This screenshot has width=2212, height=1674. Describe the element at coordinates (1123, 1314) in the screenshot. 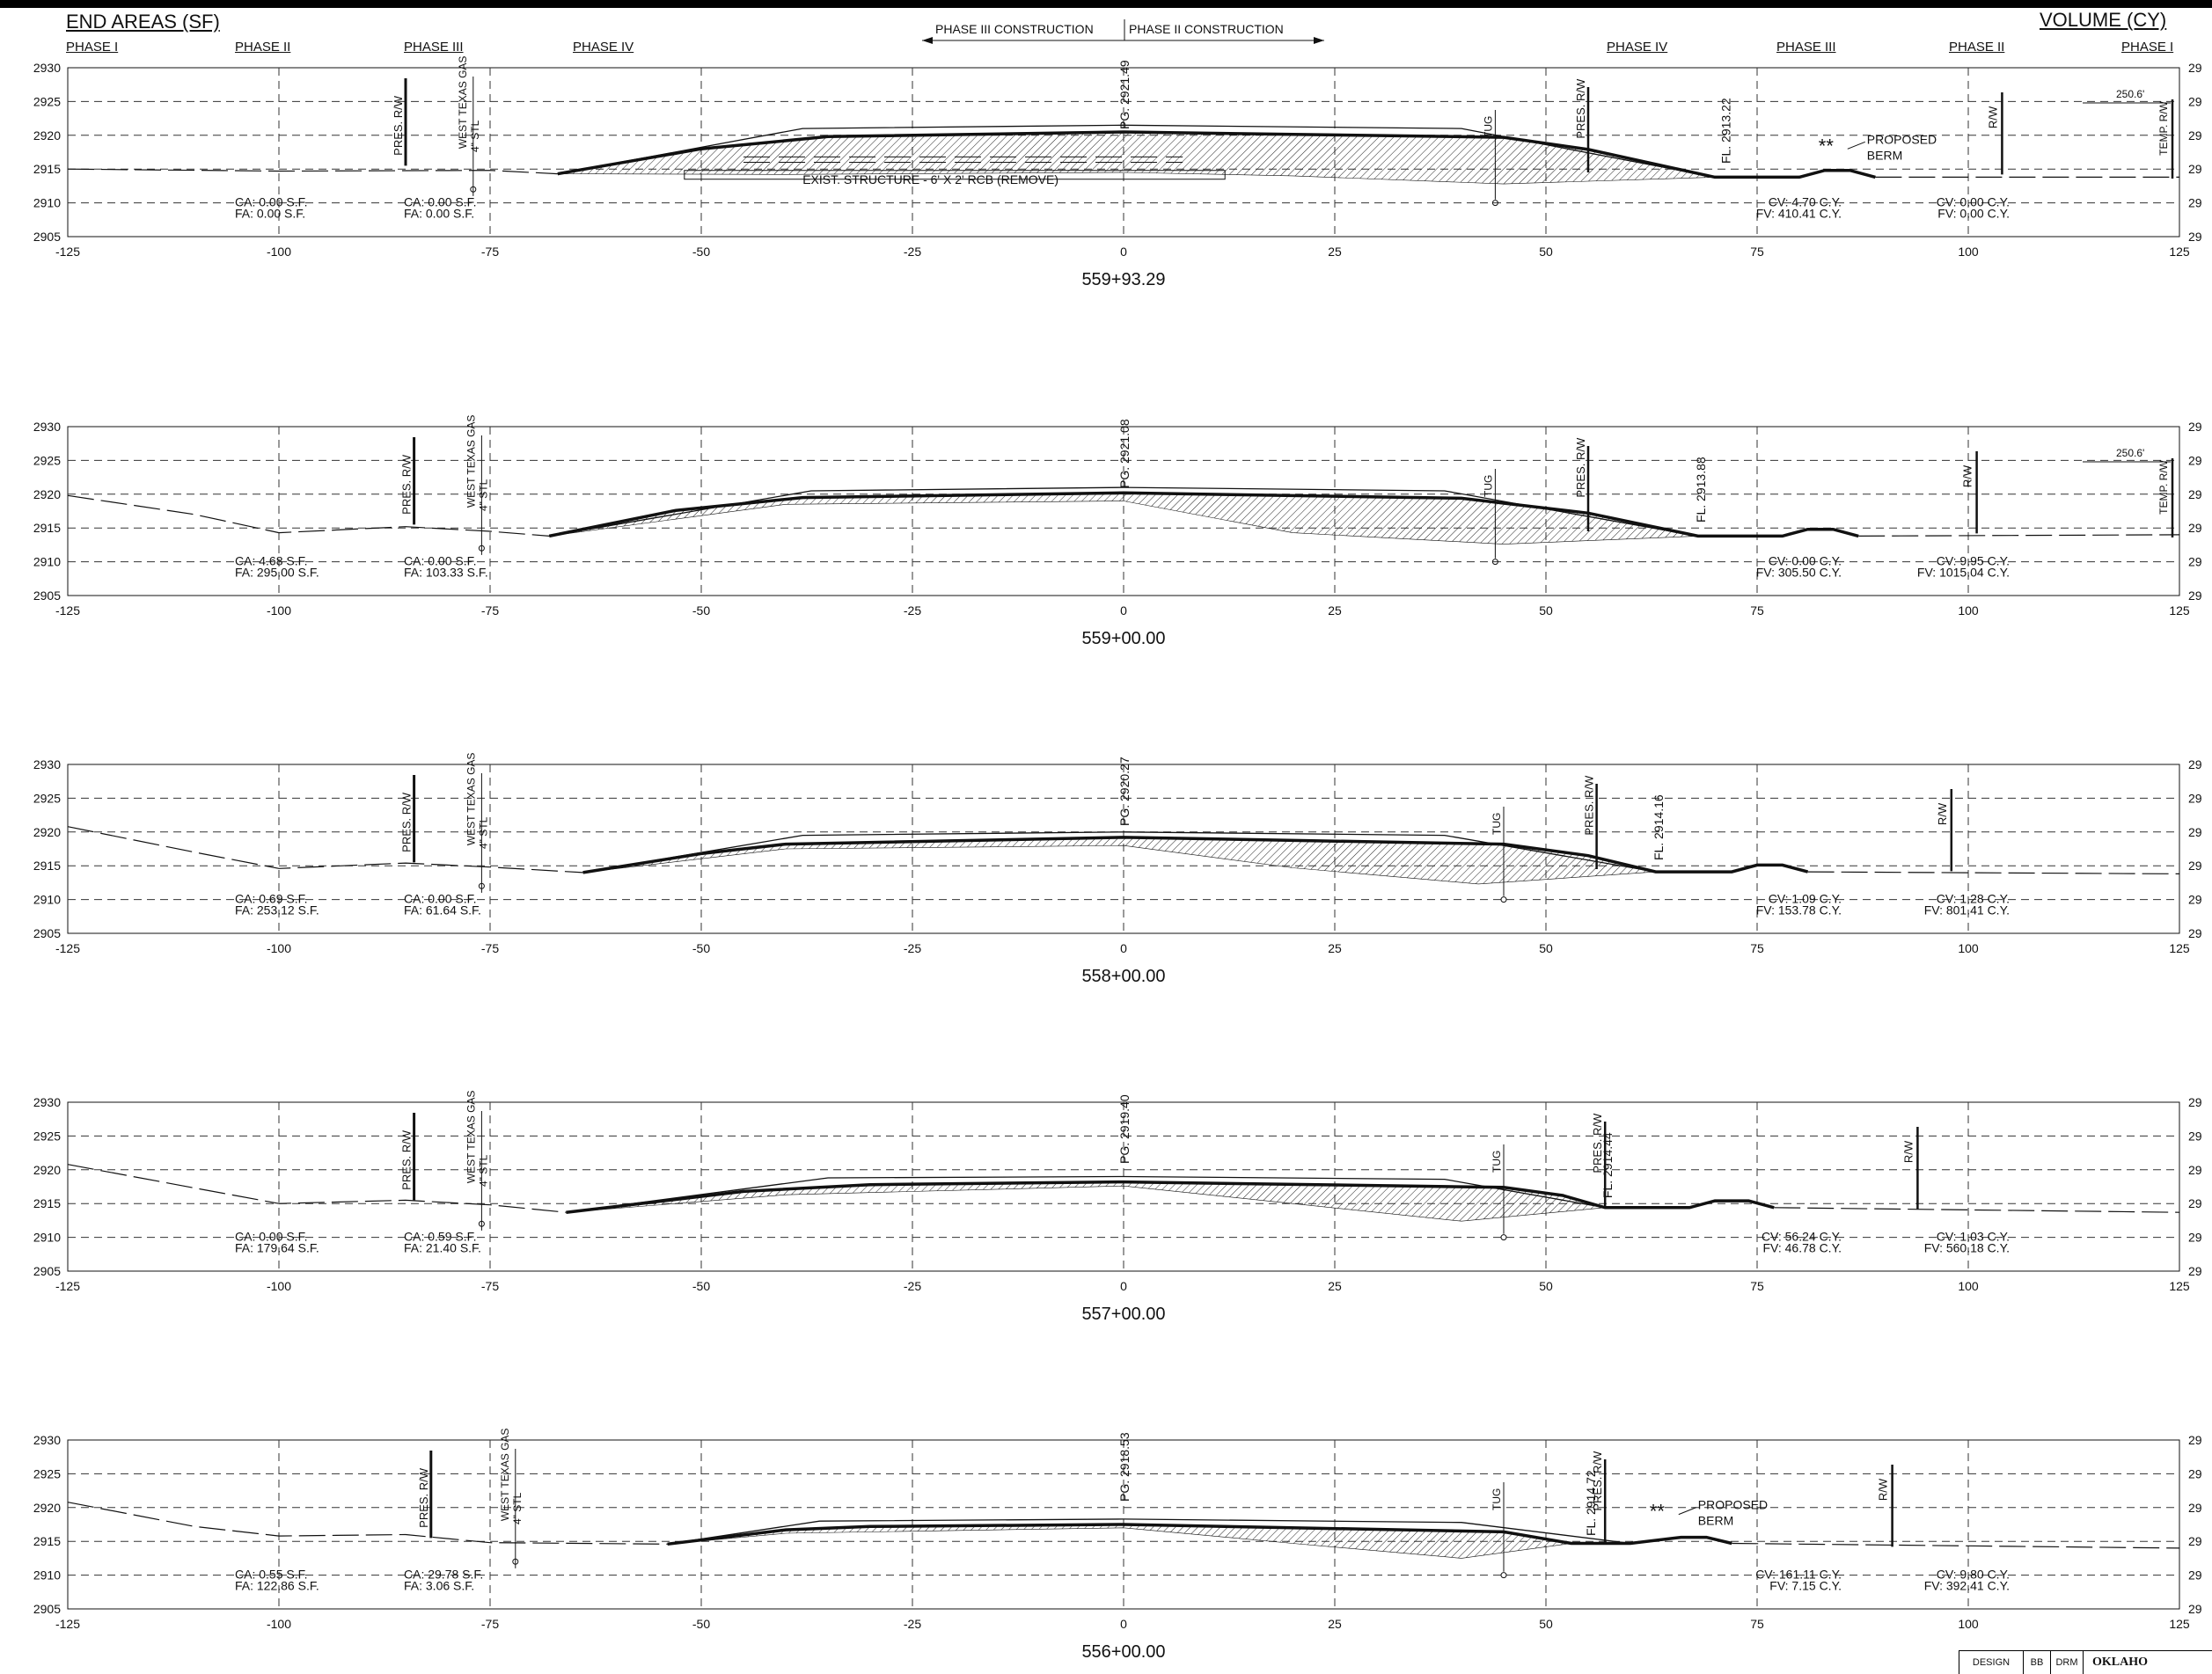

I see `station-label: 557+00.00` at that location.